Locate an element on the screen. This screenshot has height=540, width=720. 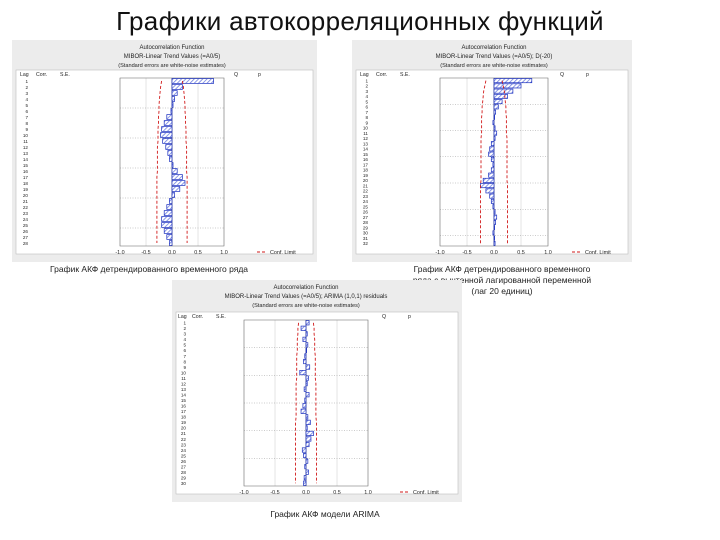
lag-label: 21 is located at coordinates (184, 433).